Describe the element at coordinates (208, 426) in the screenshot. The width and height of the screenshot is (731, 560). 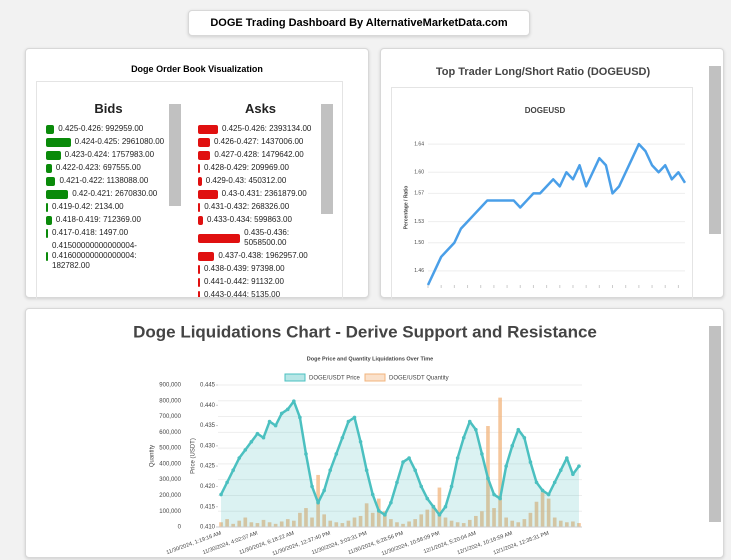
I see `y2-tick-label: 0.435` at that location.